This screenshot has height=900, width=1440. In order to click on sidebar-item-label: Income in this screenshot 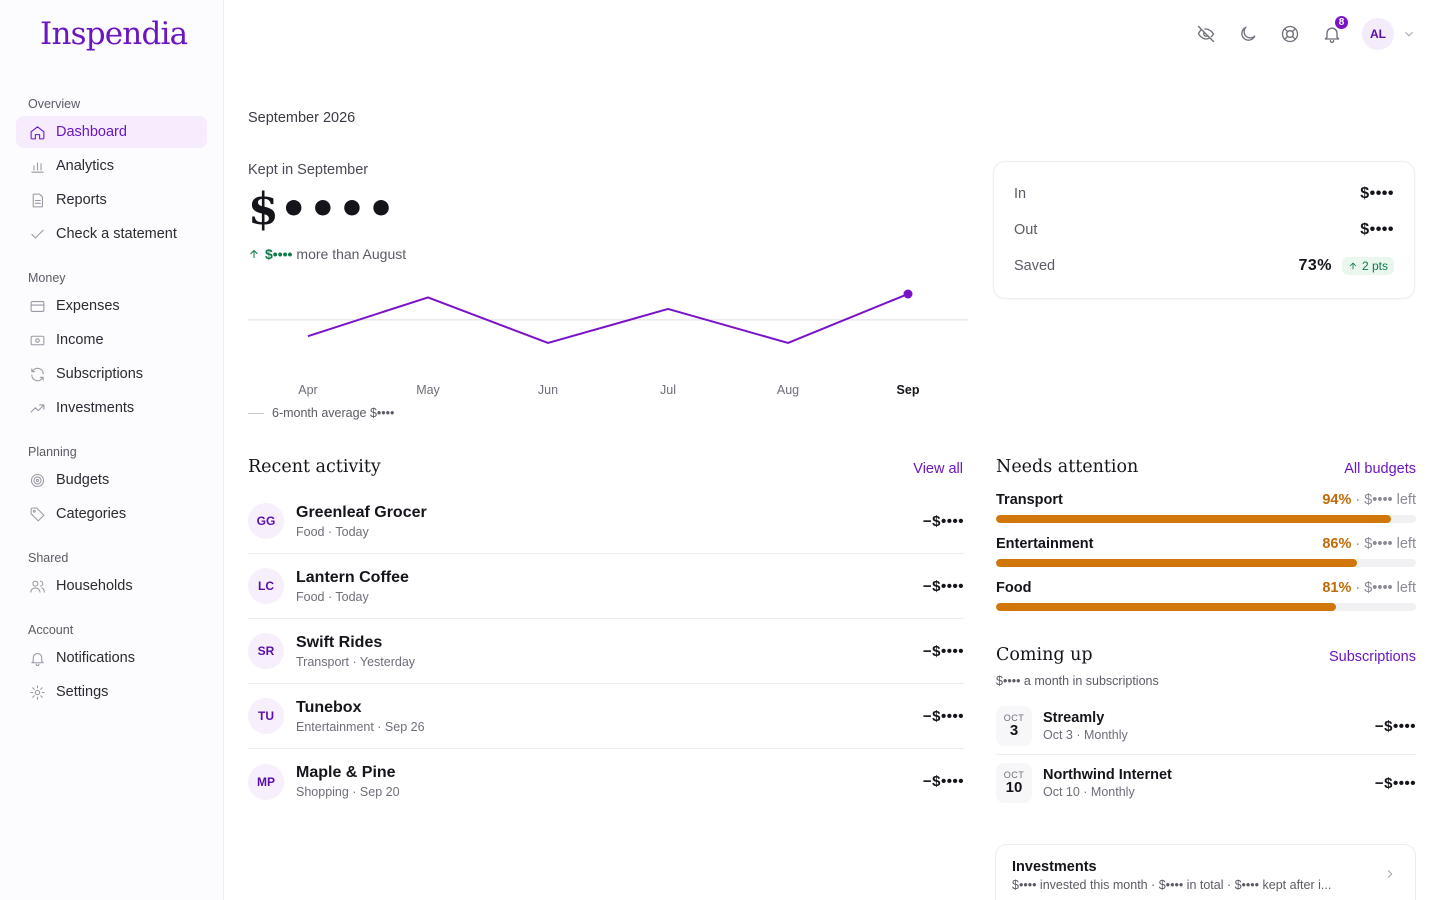, I will do `click(80, 340)`.